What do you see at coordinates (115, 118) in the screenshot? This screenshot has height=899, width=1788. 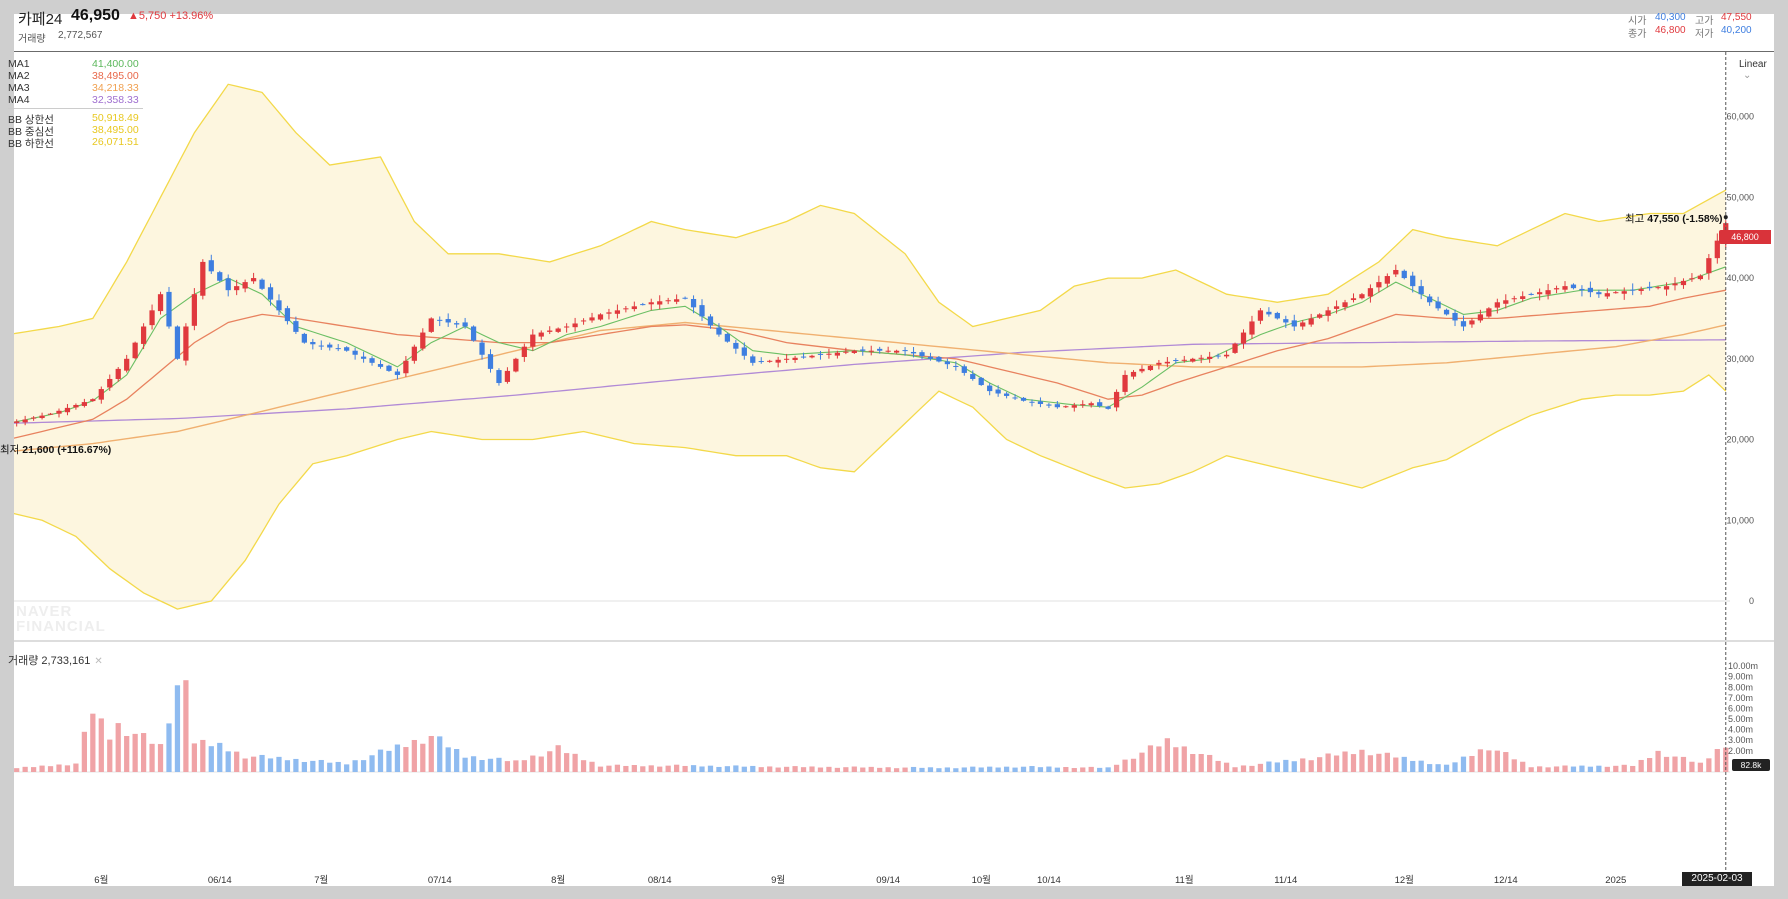 I see `legend-value: 50,918.49` at bounding box center [115, 118].